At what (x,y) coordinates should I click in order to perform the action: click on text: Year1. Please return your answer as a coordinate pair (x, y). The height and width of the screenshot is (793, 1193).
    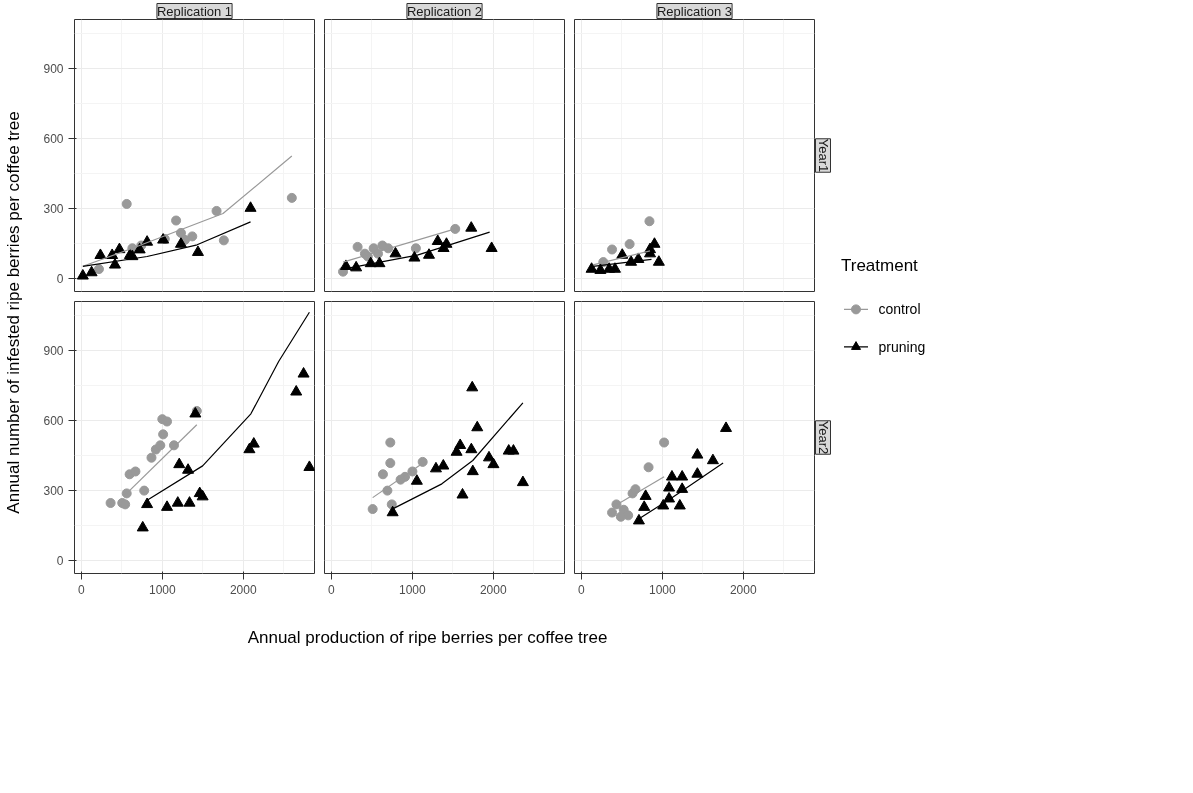
    Looking at the image, I should click on (823, 155).